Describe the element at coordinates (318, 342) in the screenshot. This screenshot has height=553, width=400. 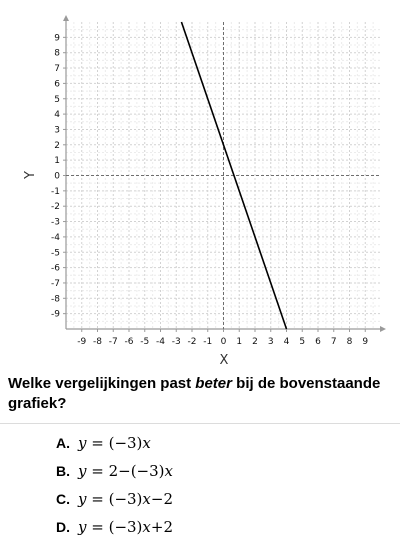
I see `x-tick-label: 6` at that location.